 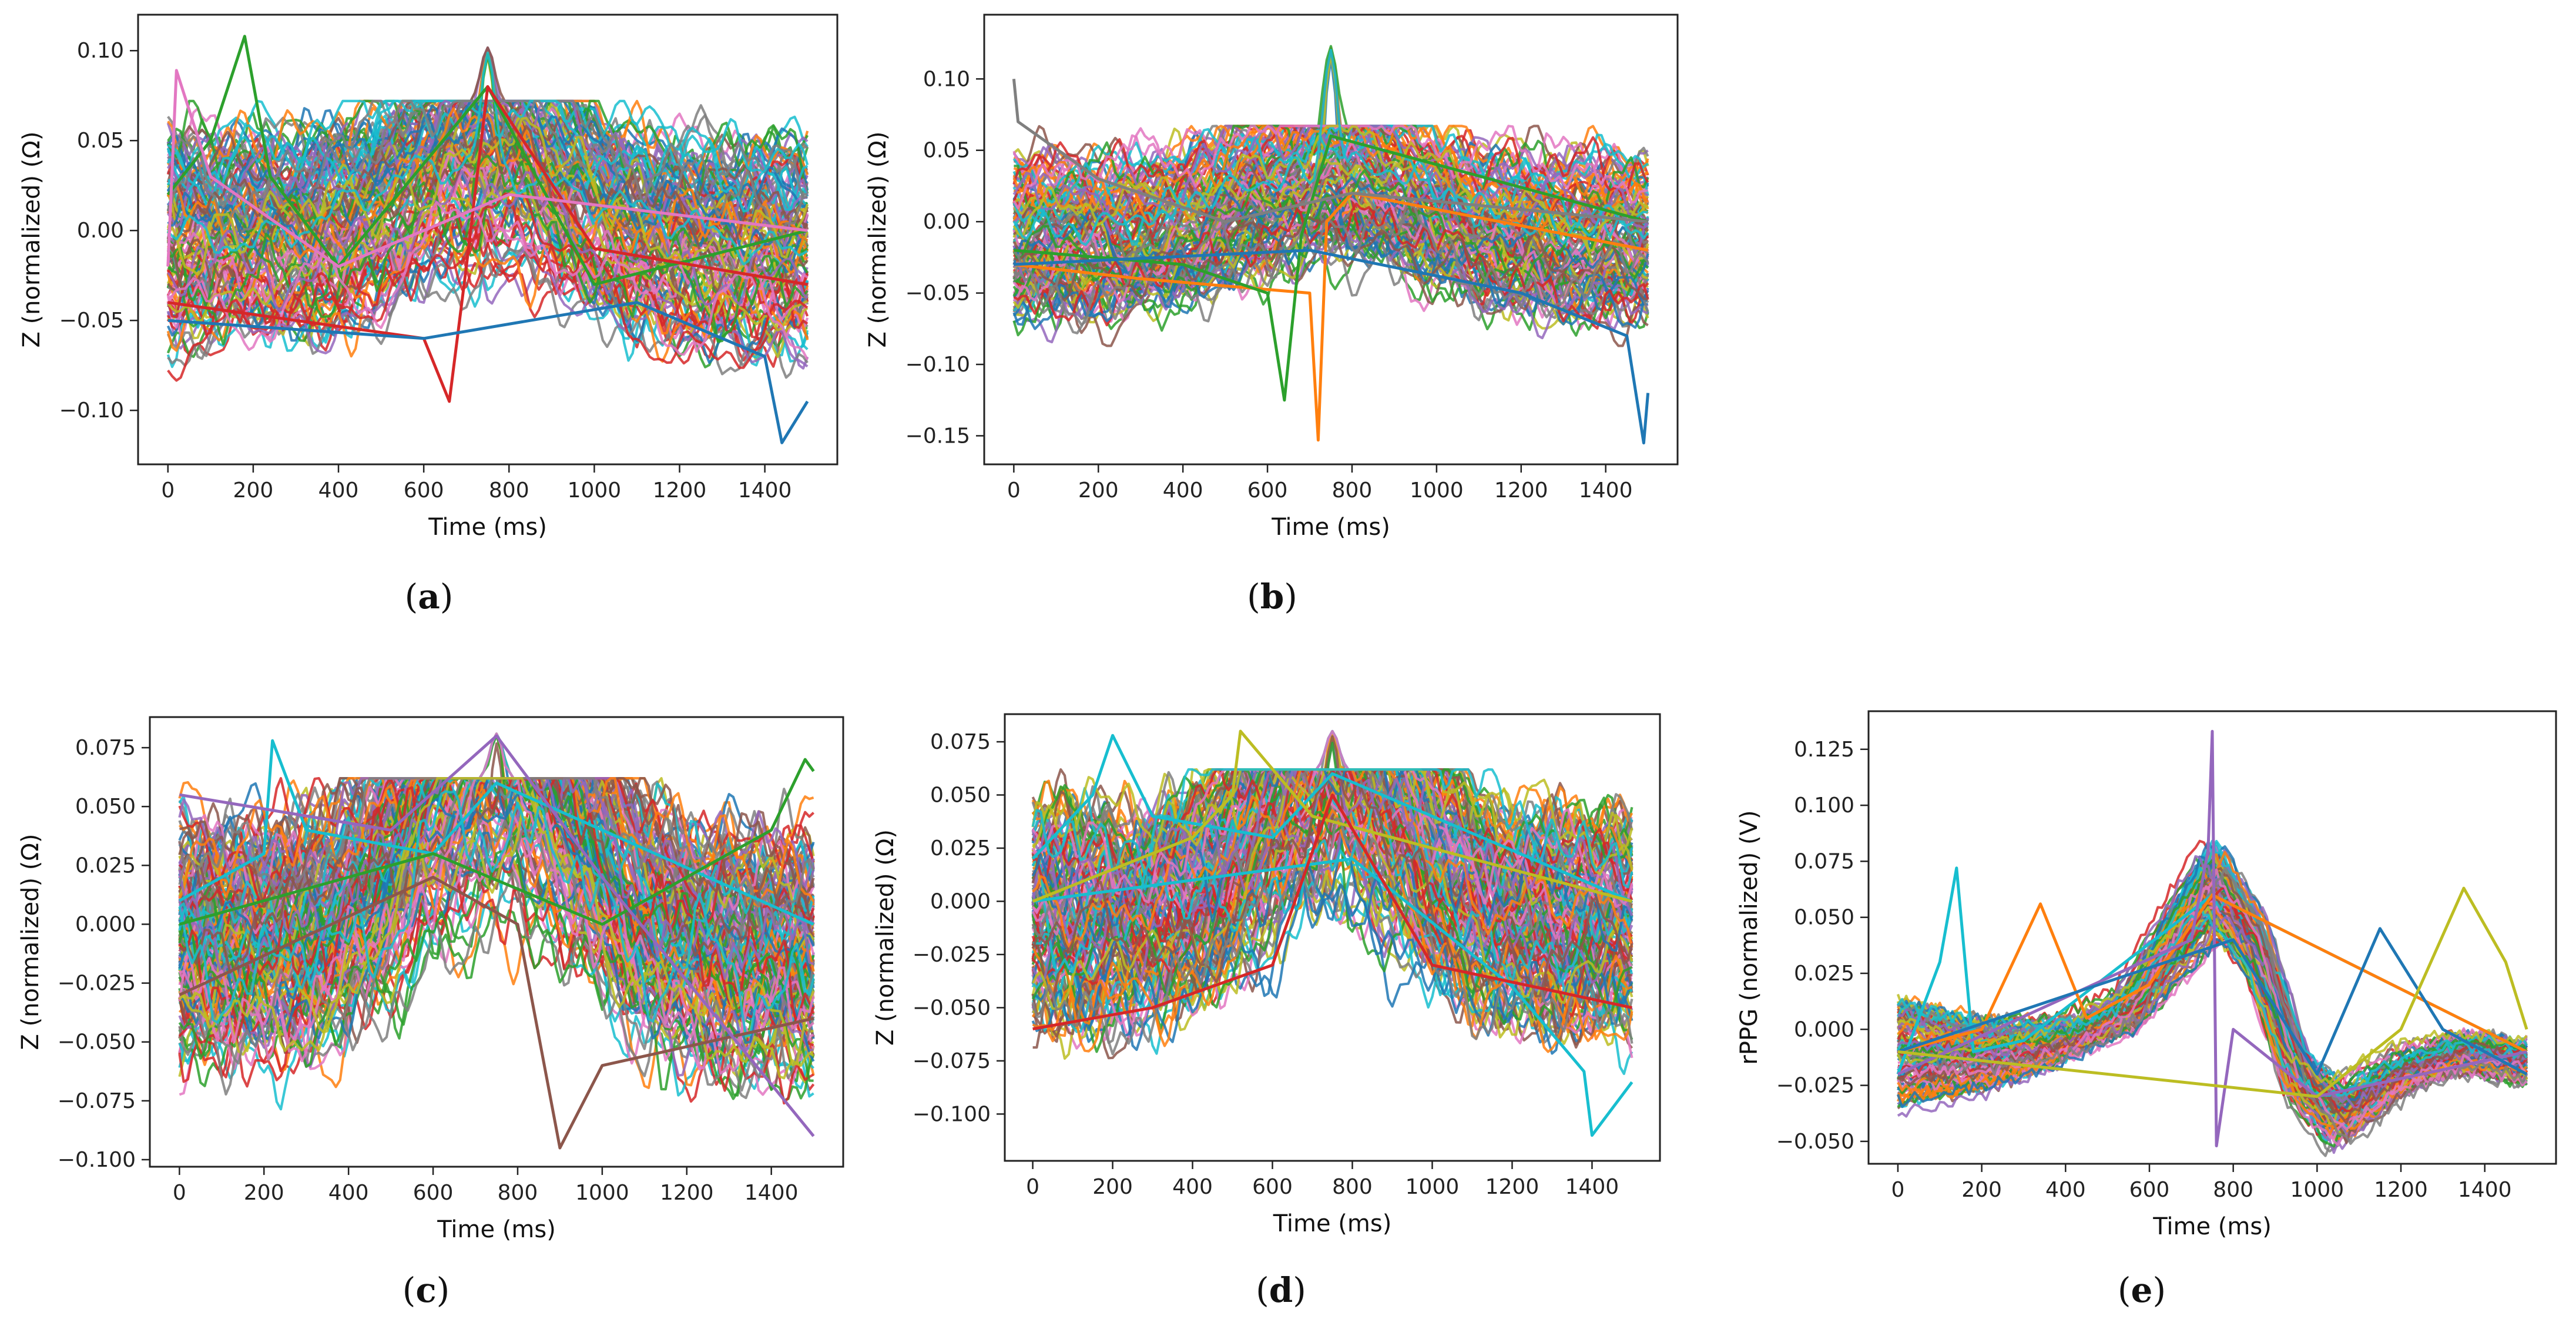 What do you see at coordinates (952, 955) in the screenshot?
I see `y-tick-label: −0.025` at bounding box center [952, 955].